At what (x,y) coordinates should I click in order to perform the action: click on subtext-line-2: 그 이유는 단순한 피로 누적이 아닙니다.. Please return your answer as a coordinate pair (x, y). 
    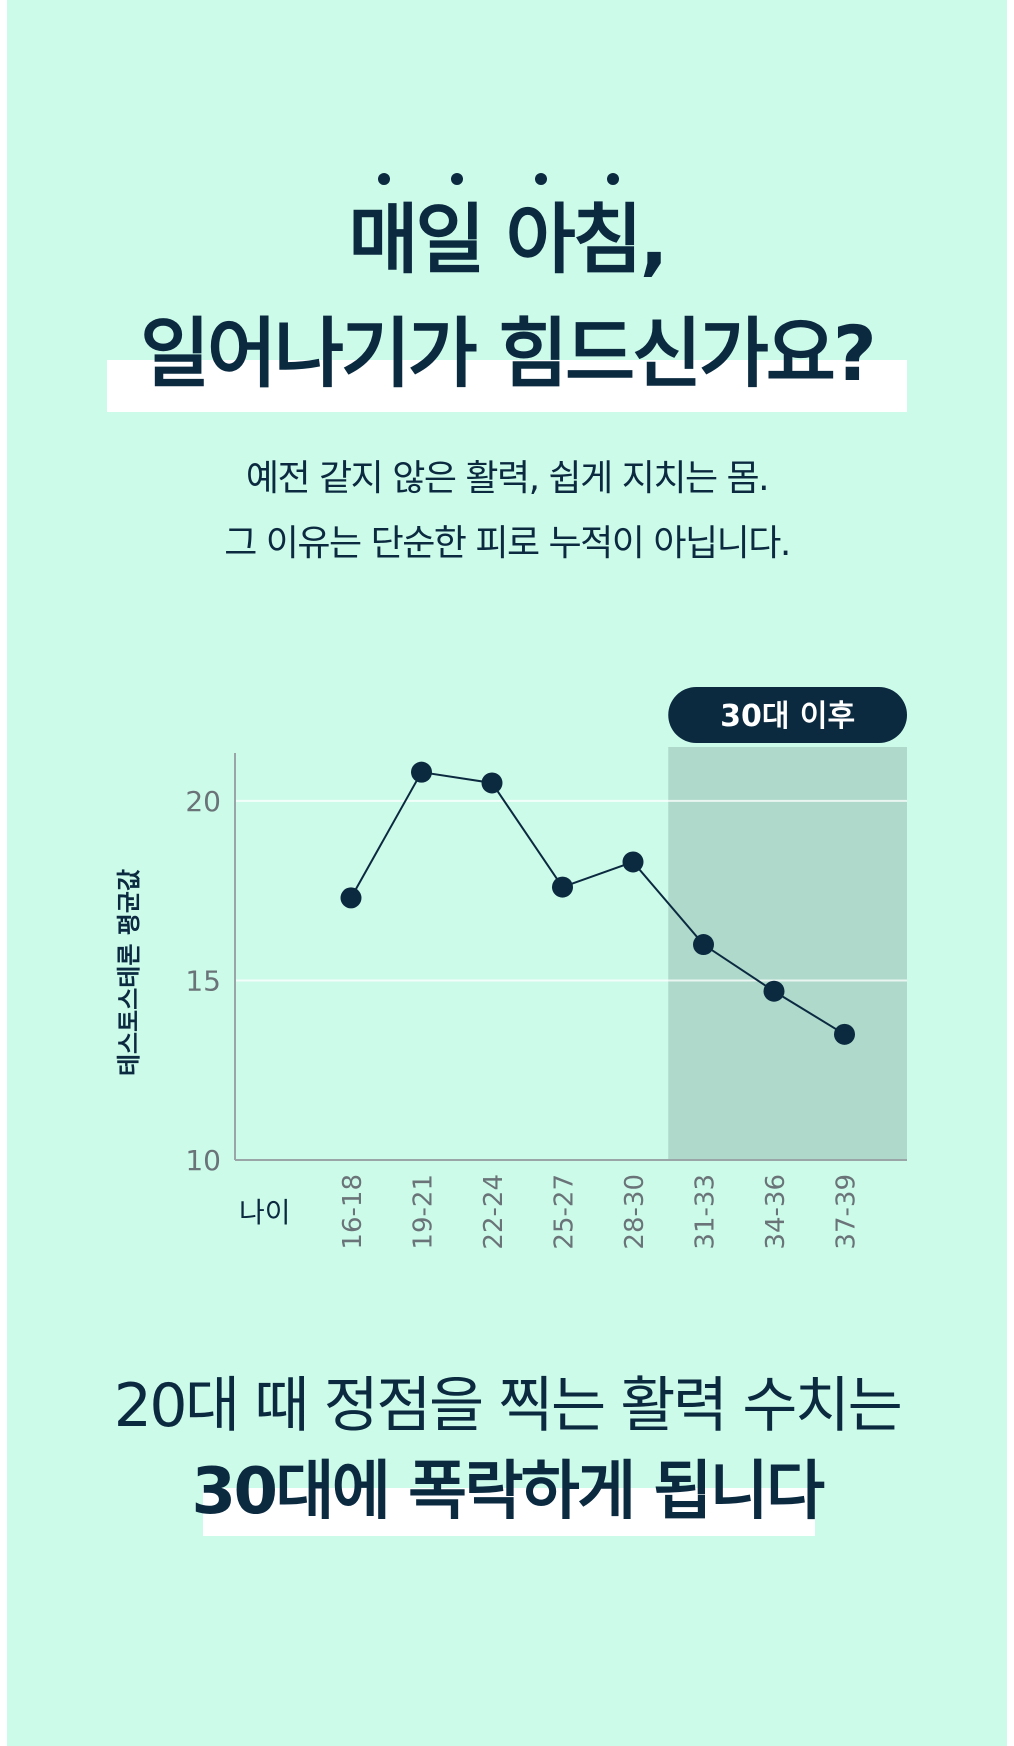
    Looking at the image, I should click on (507, 543).